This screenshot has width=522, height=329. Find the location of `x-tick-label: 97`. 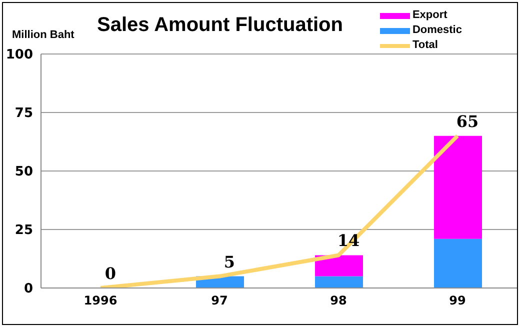

x-tick-label: 97 is located at coordinates (219, 301).